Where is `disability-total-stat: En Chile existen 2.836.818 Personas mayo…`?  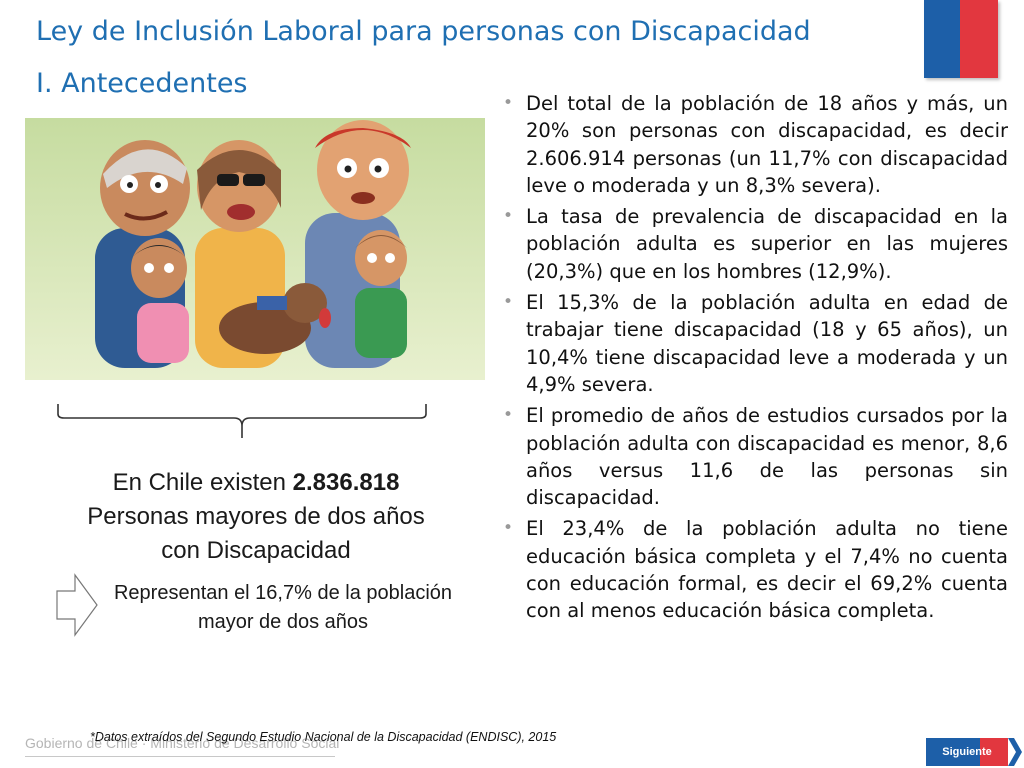 disability-total-stat: En Chile existen 2.836.818 Personas mayo… is located at coordinates (256, 517).